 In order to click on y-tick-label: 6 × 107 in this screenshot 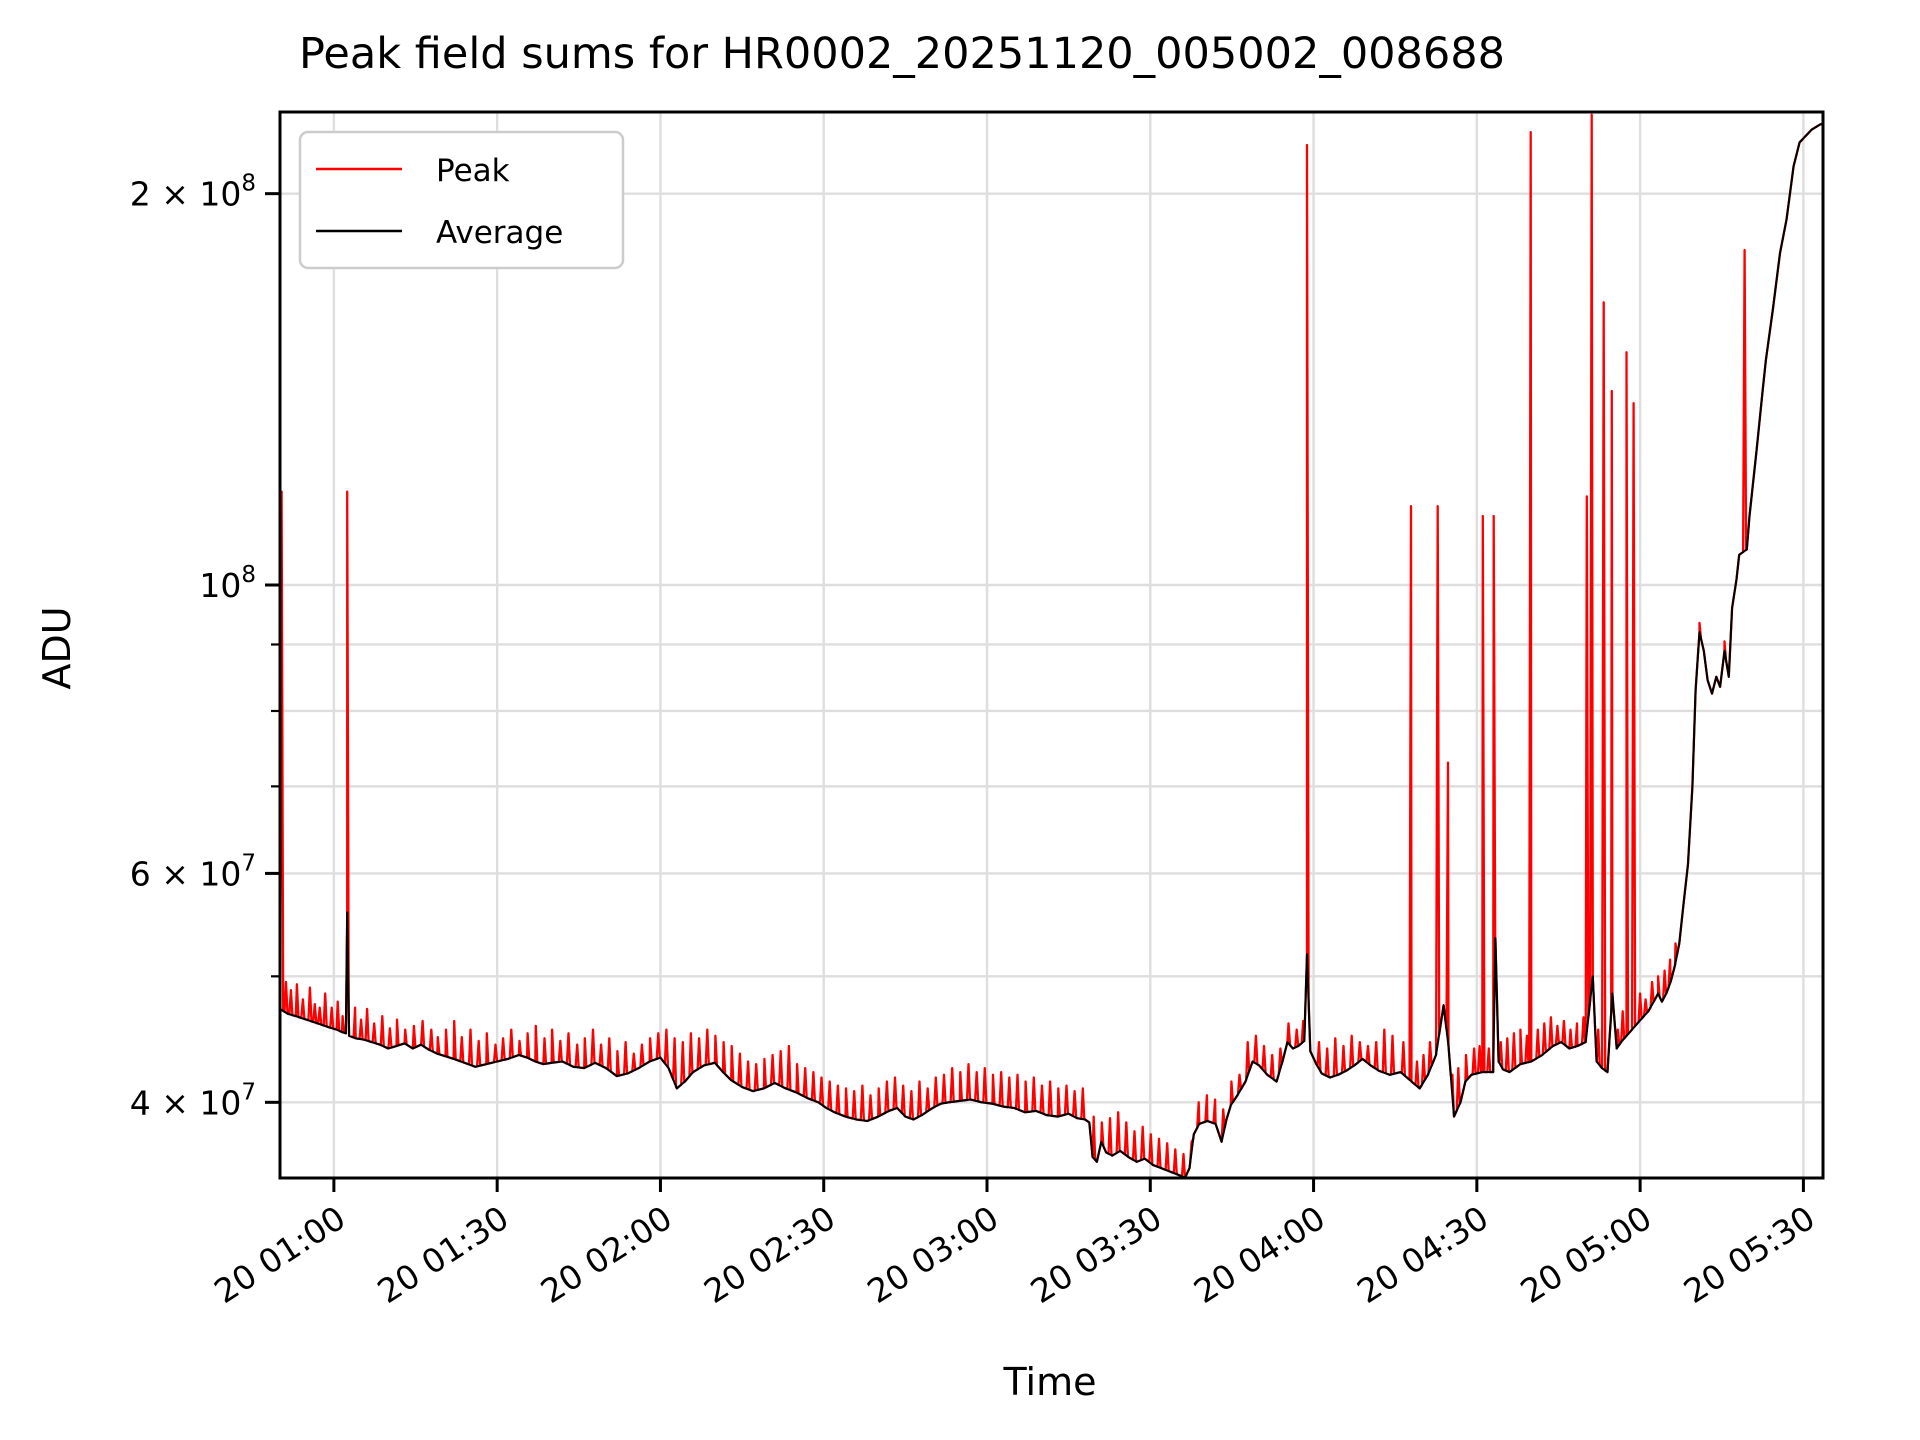, I will do `click(193, 871)`.